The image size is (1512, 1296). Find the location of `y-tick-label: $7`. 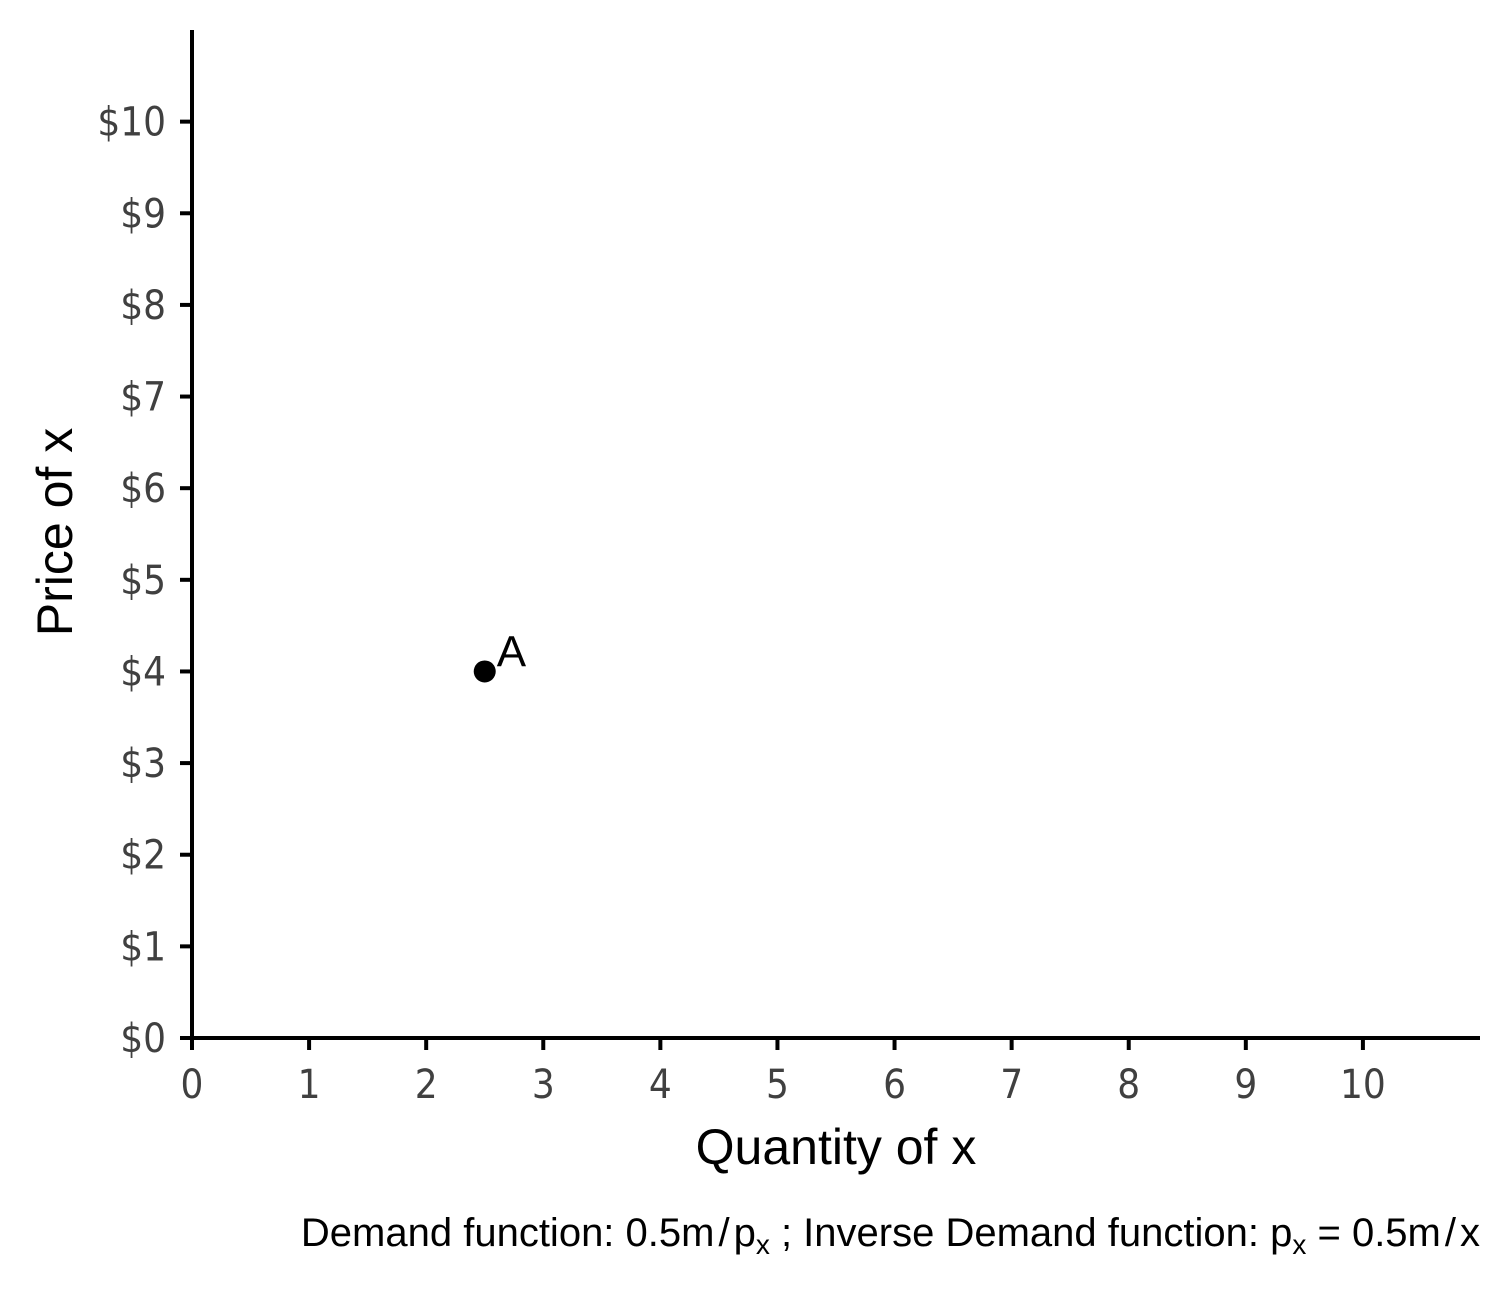

y-tick-label: $7 is located at coordinates (143, 398).